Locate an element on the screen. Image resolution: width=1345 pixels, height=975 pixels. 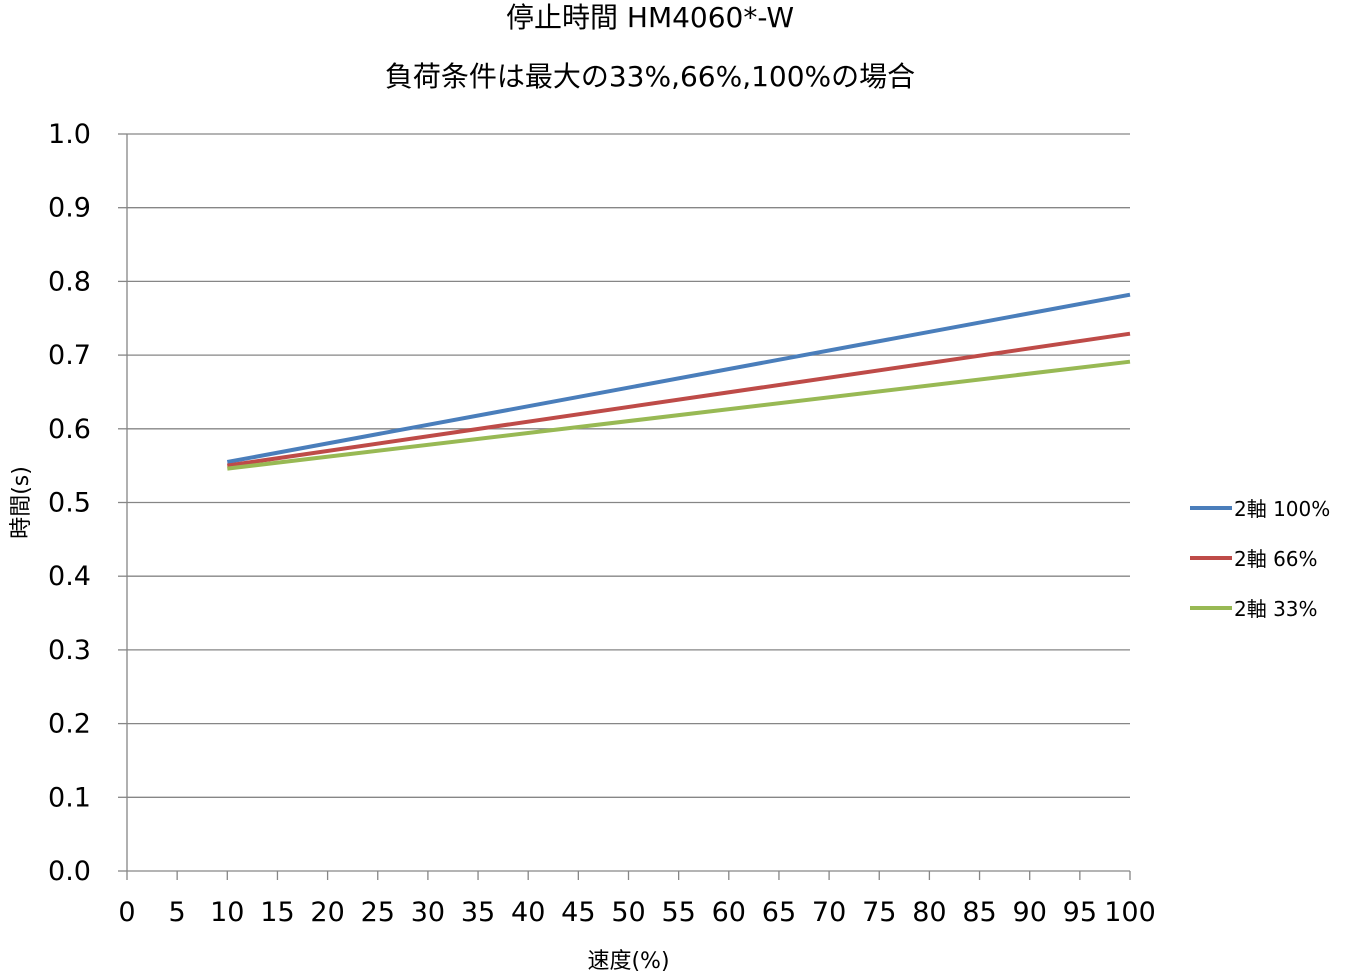
legend-item: 2軸 100% is located at coordinates (1260, 509).